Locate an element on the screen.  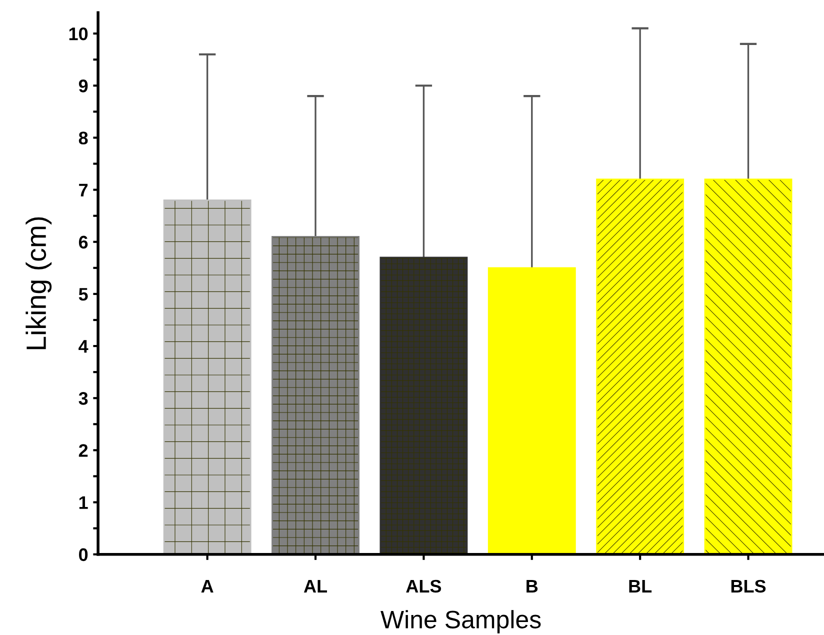
y-axis-title: Liking (cm) is located at coordinates (39, 283).